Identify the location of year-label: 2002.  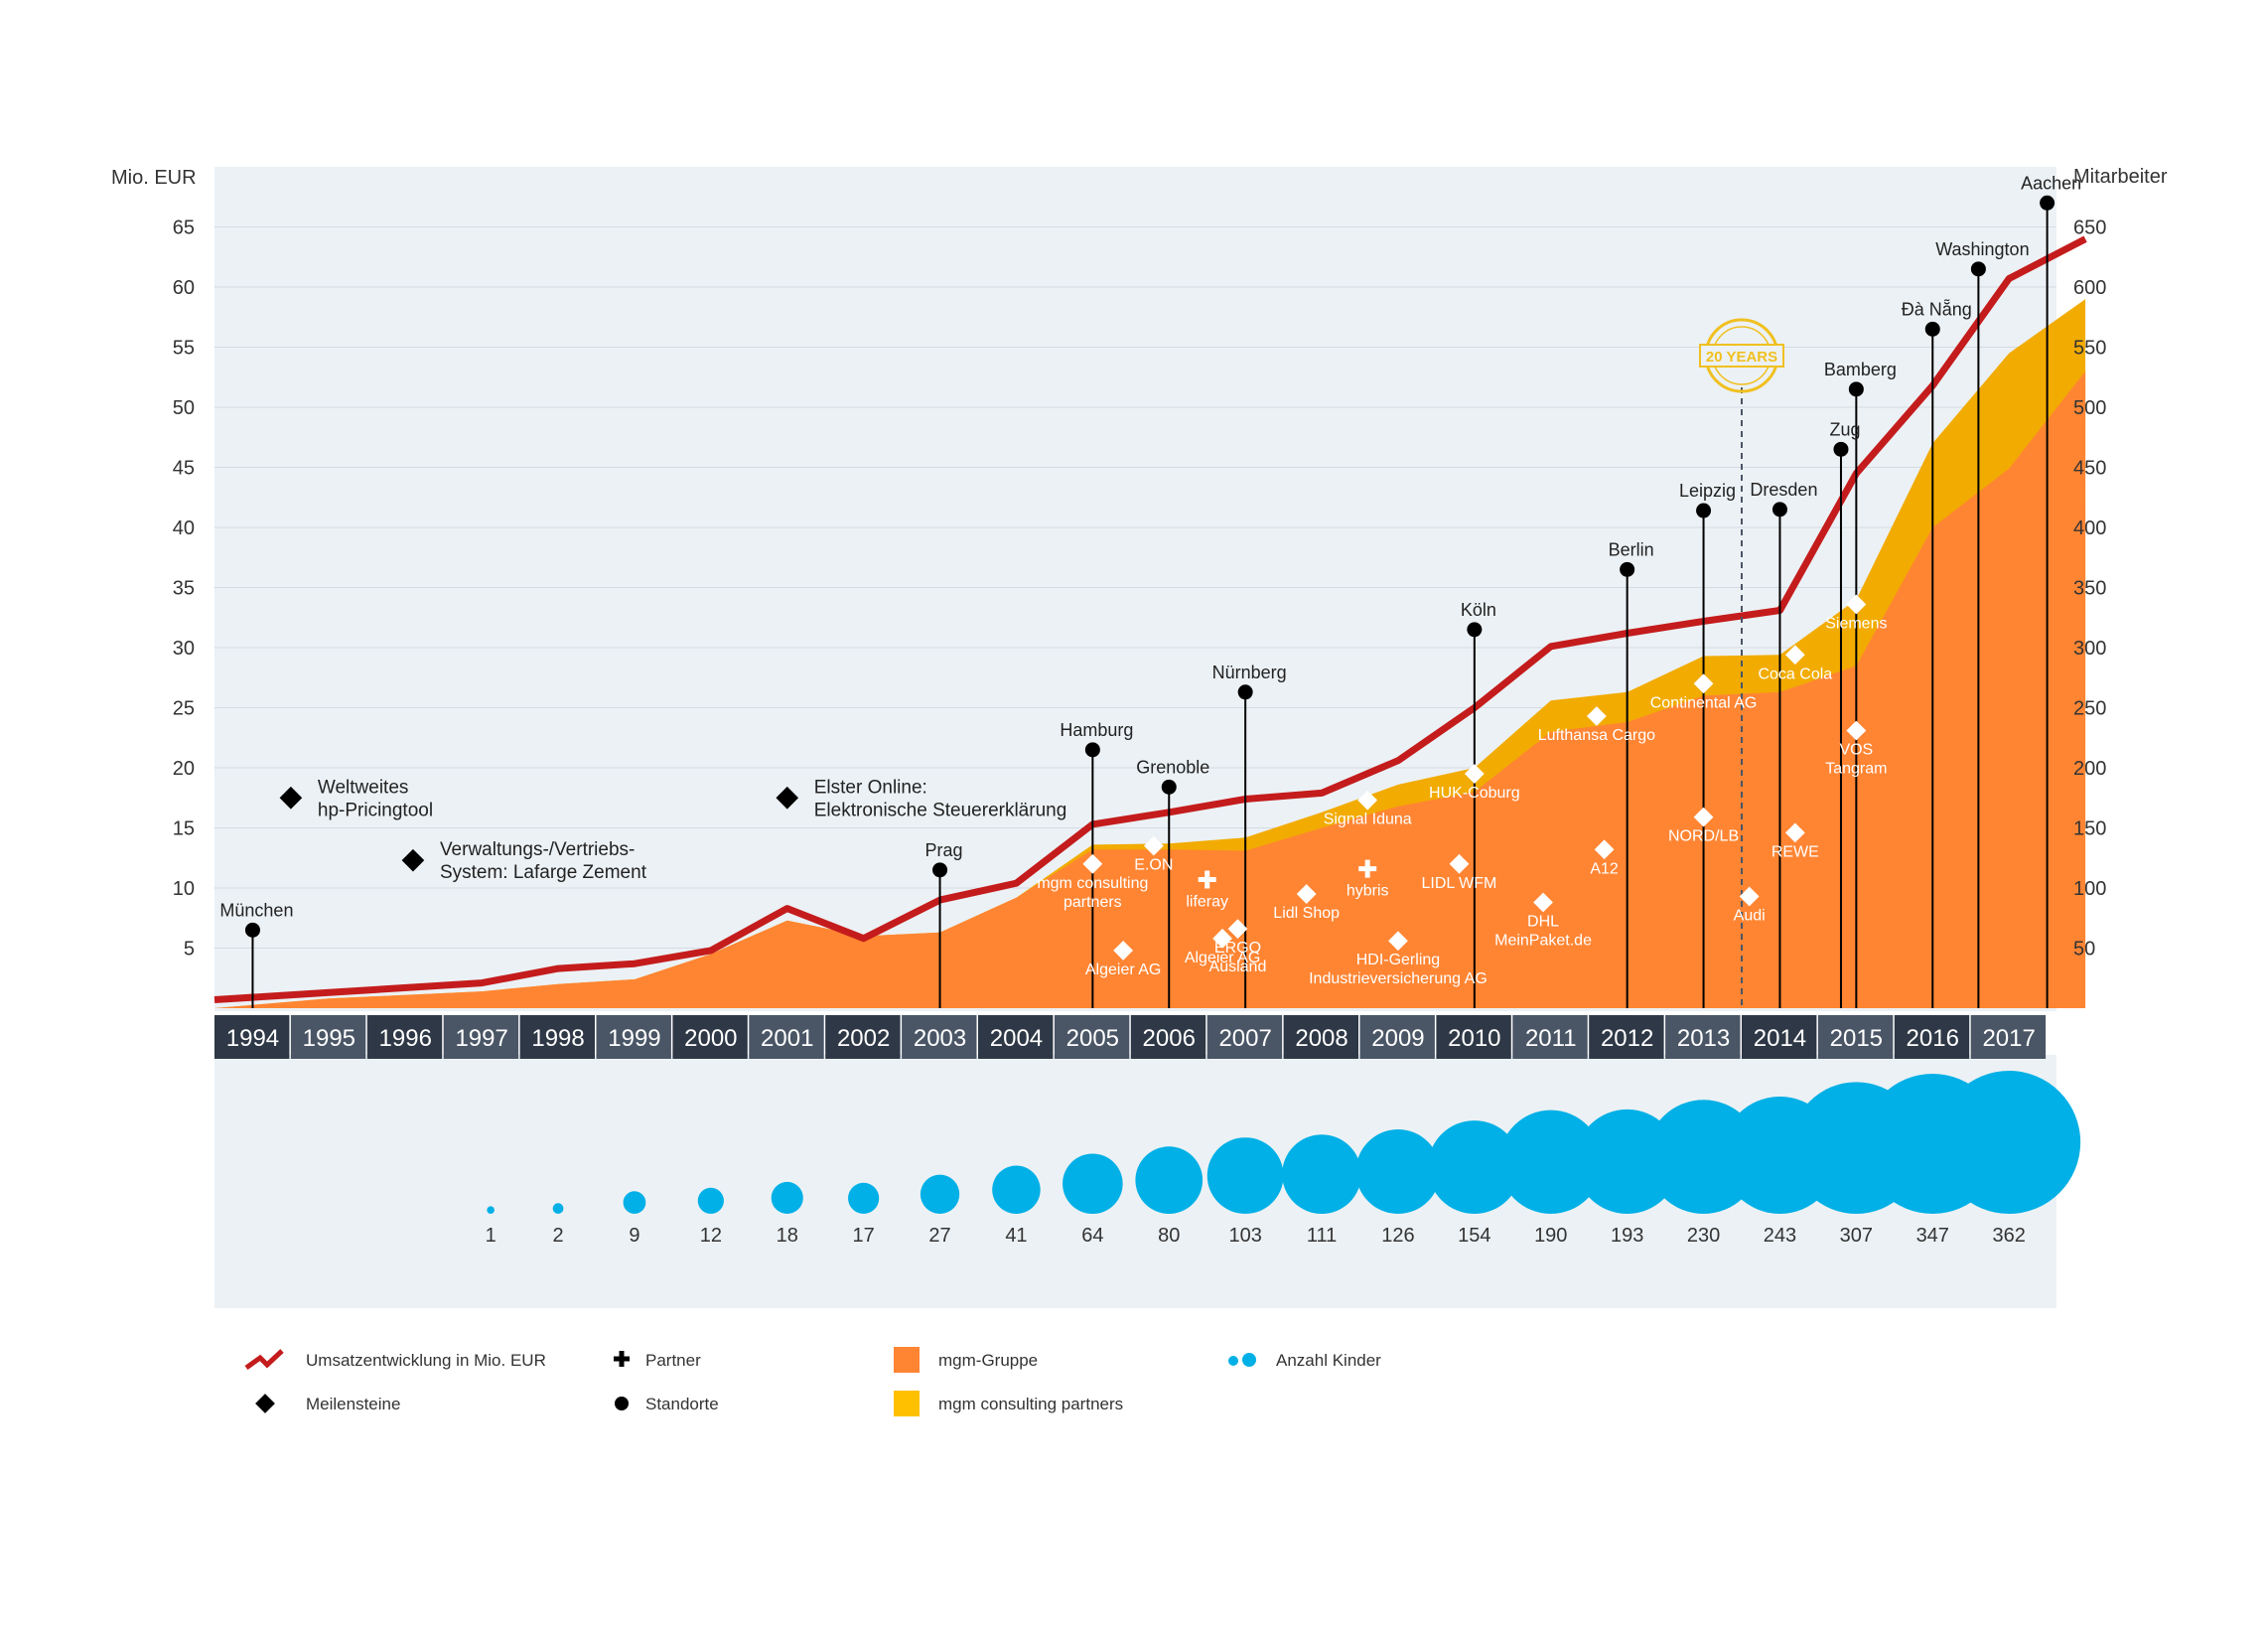
(863, 1038).